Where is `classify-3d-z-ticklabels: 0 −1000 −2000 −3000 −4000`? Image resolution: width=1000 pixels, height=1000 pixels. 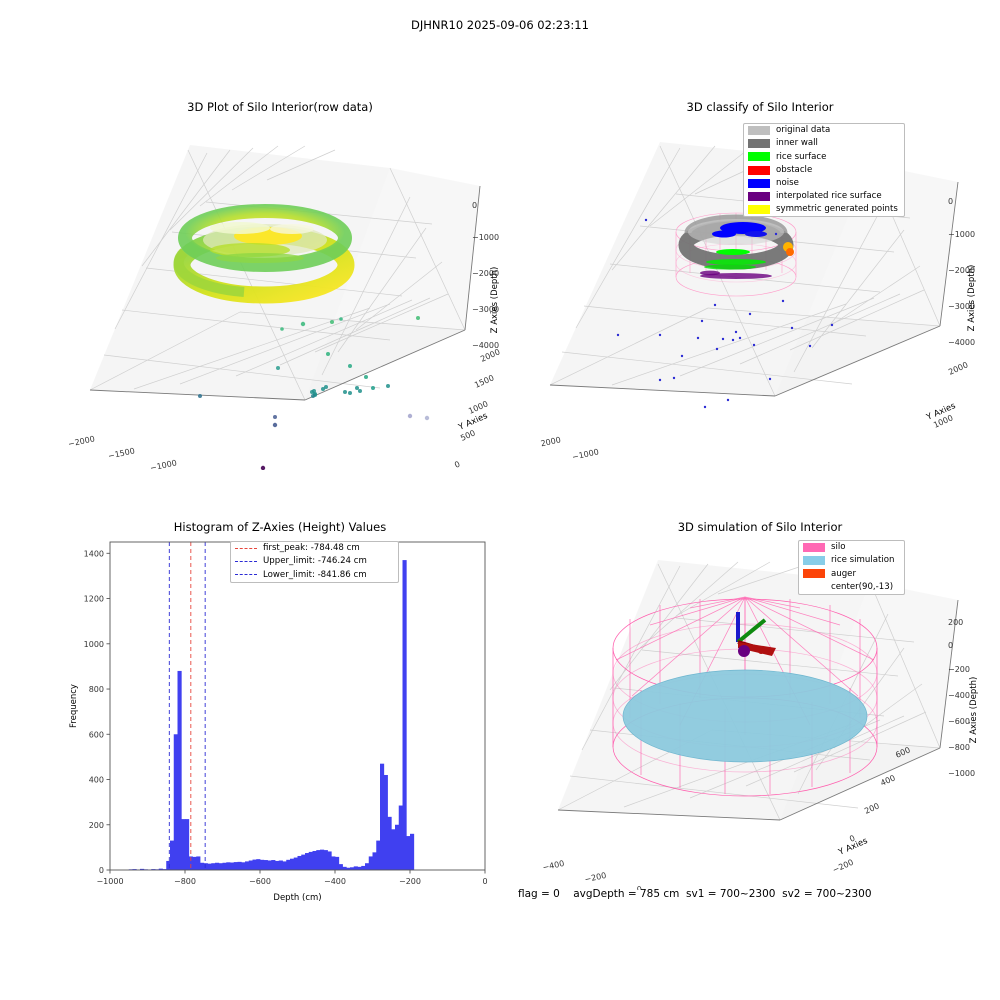 classify-3d-z-ticklabels: 0 −1000 −2000 −3000 −4000 is located at coordinates (961, 272).